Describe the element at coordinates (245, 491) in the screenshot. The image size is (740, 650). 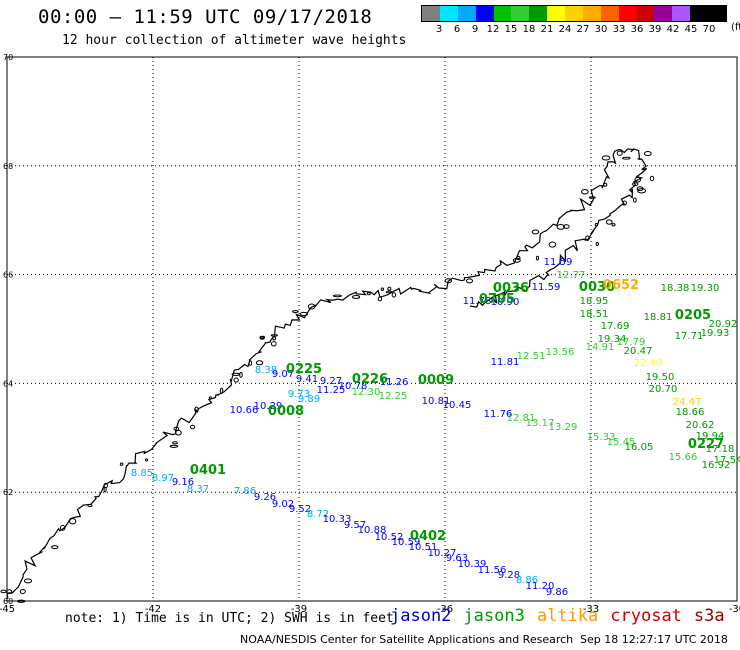
I see `wave-height-value: 7.86` at that location.